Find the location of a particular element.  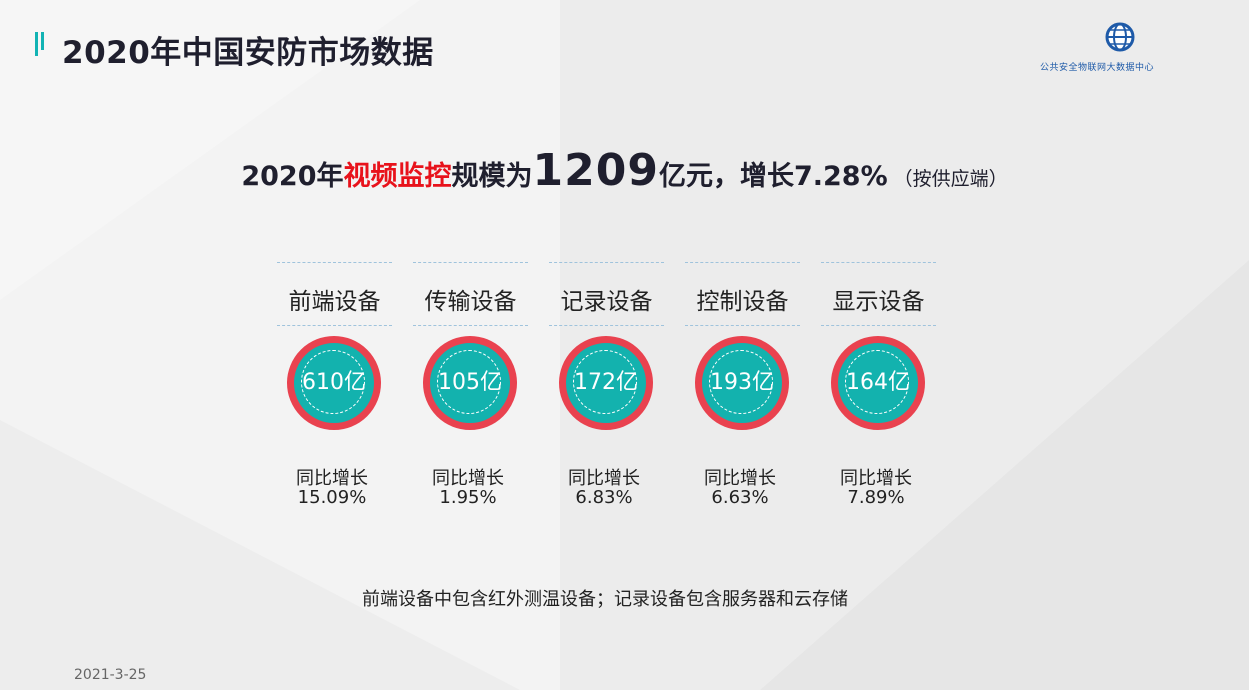

value-circle: 193亿 is located at coordinates (742, 383).